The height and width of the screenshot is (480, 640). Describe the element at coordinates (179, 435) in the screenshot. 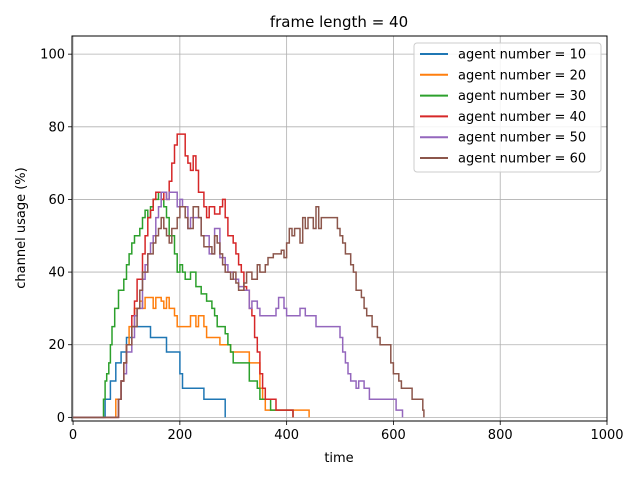

I see `x-tick-label: 200` at that location.